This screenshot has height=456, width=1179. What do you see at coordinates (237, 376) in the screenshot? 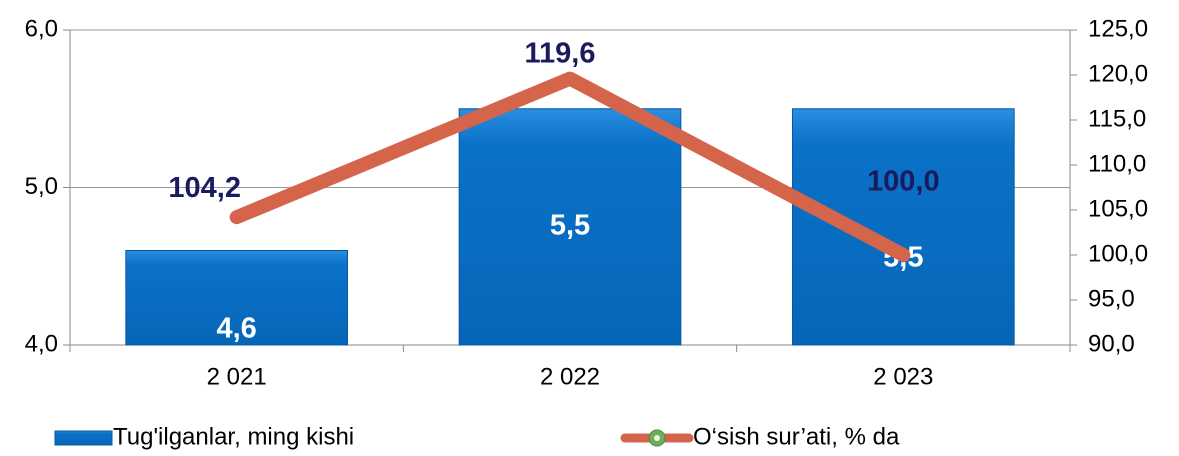
I see `x-tick-label: 2 021` at bounding box center [237, 376].